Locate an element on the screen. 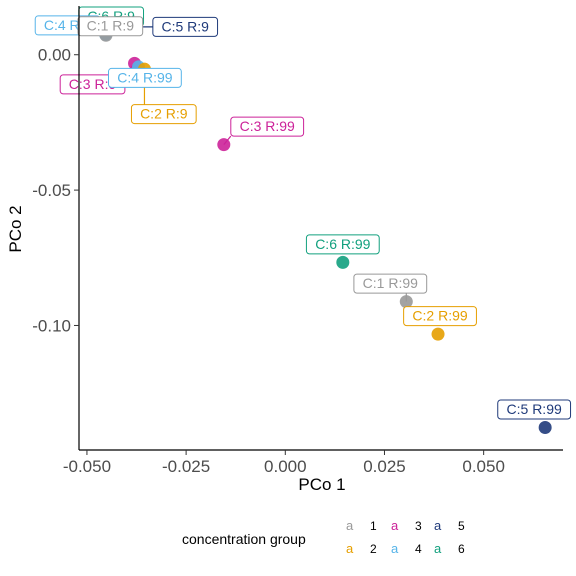  legend-label: 4 is located at coordinates (418, 549).